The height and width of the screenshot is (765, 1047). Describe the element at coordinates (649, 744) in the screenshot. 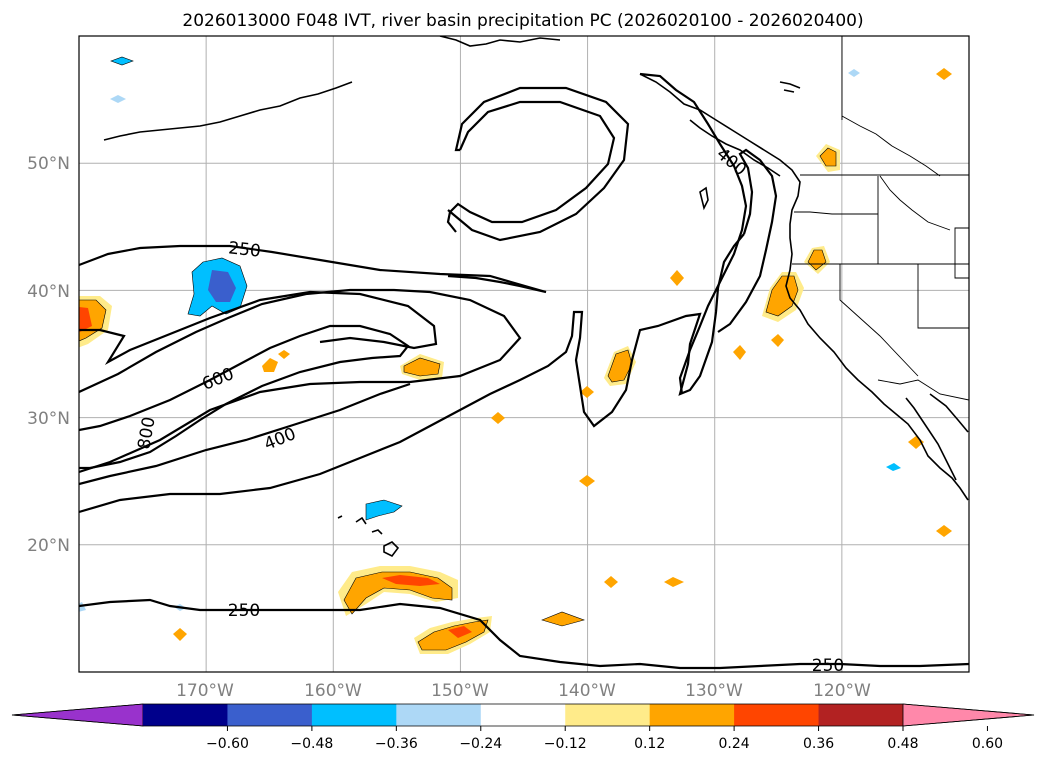

I see `colorbar-tick-label: 0.12` at that location.